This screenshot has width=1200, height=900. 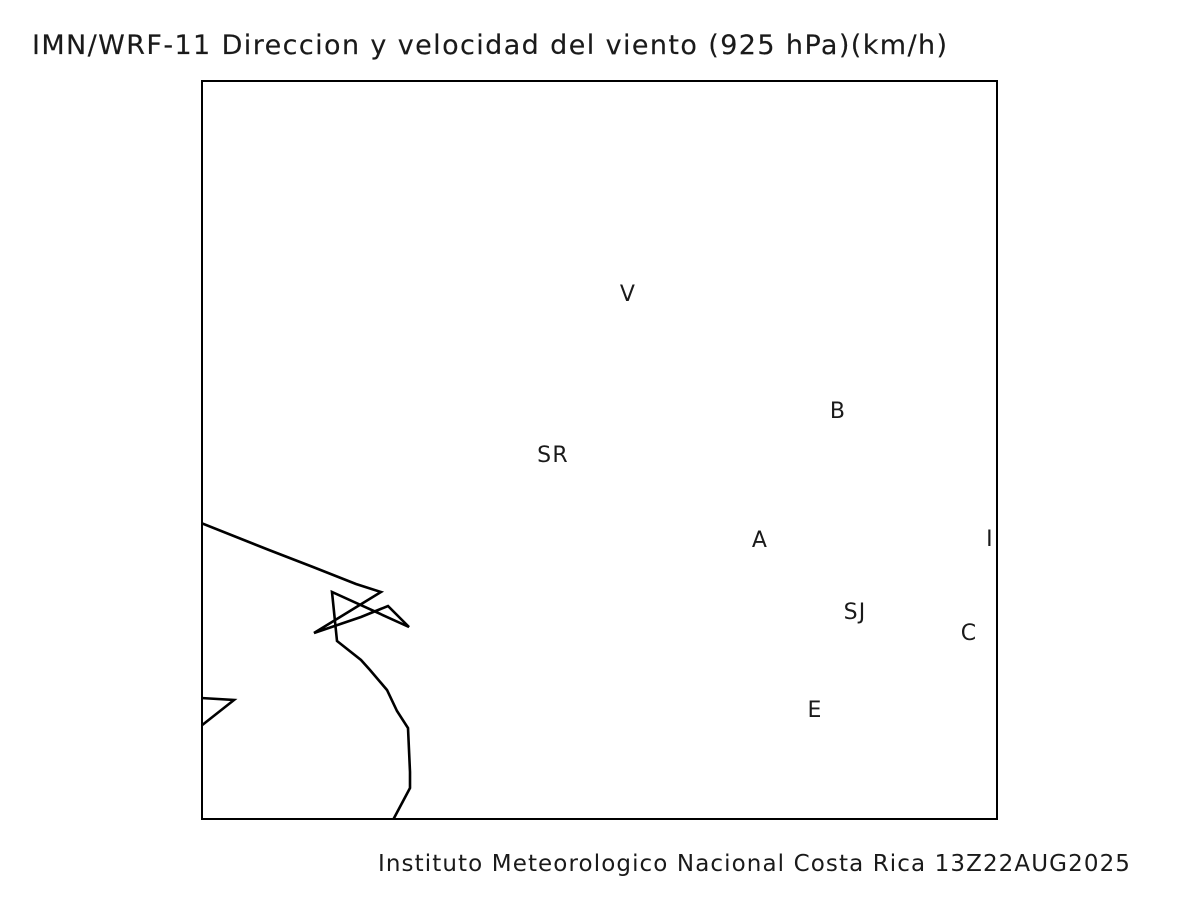 I want to click on station-label-sj: SJ, so click(x=855, y=612).